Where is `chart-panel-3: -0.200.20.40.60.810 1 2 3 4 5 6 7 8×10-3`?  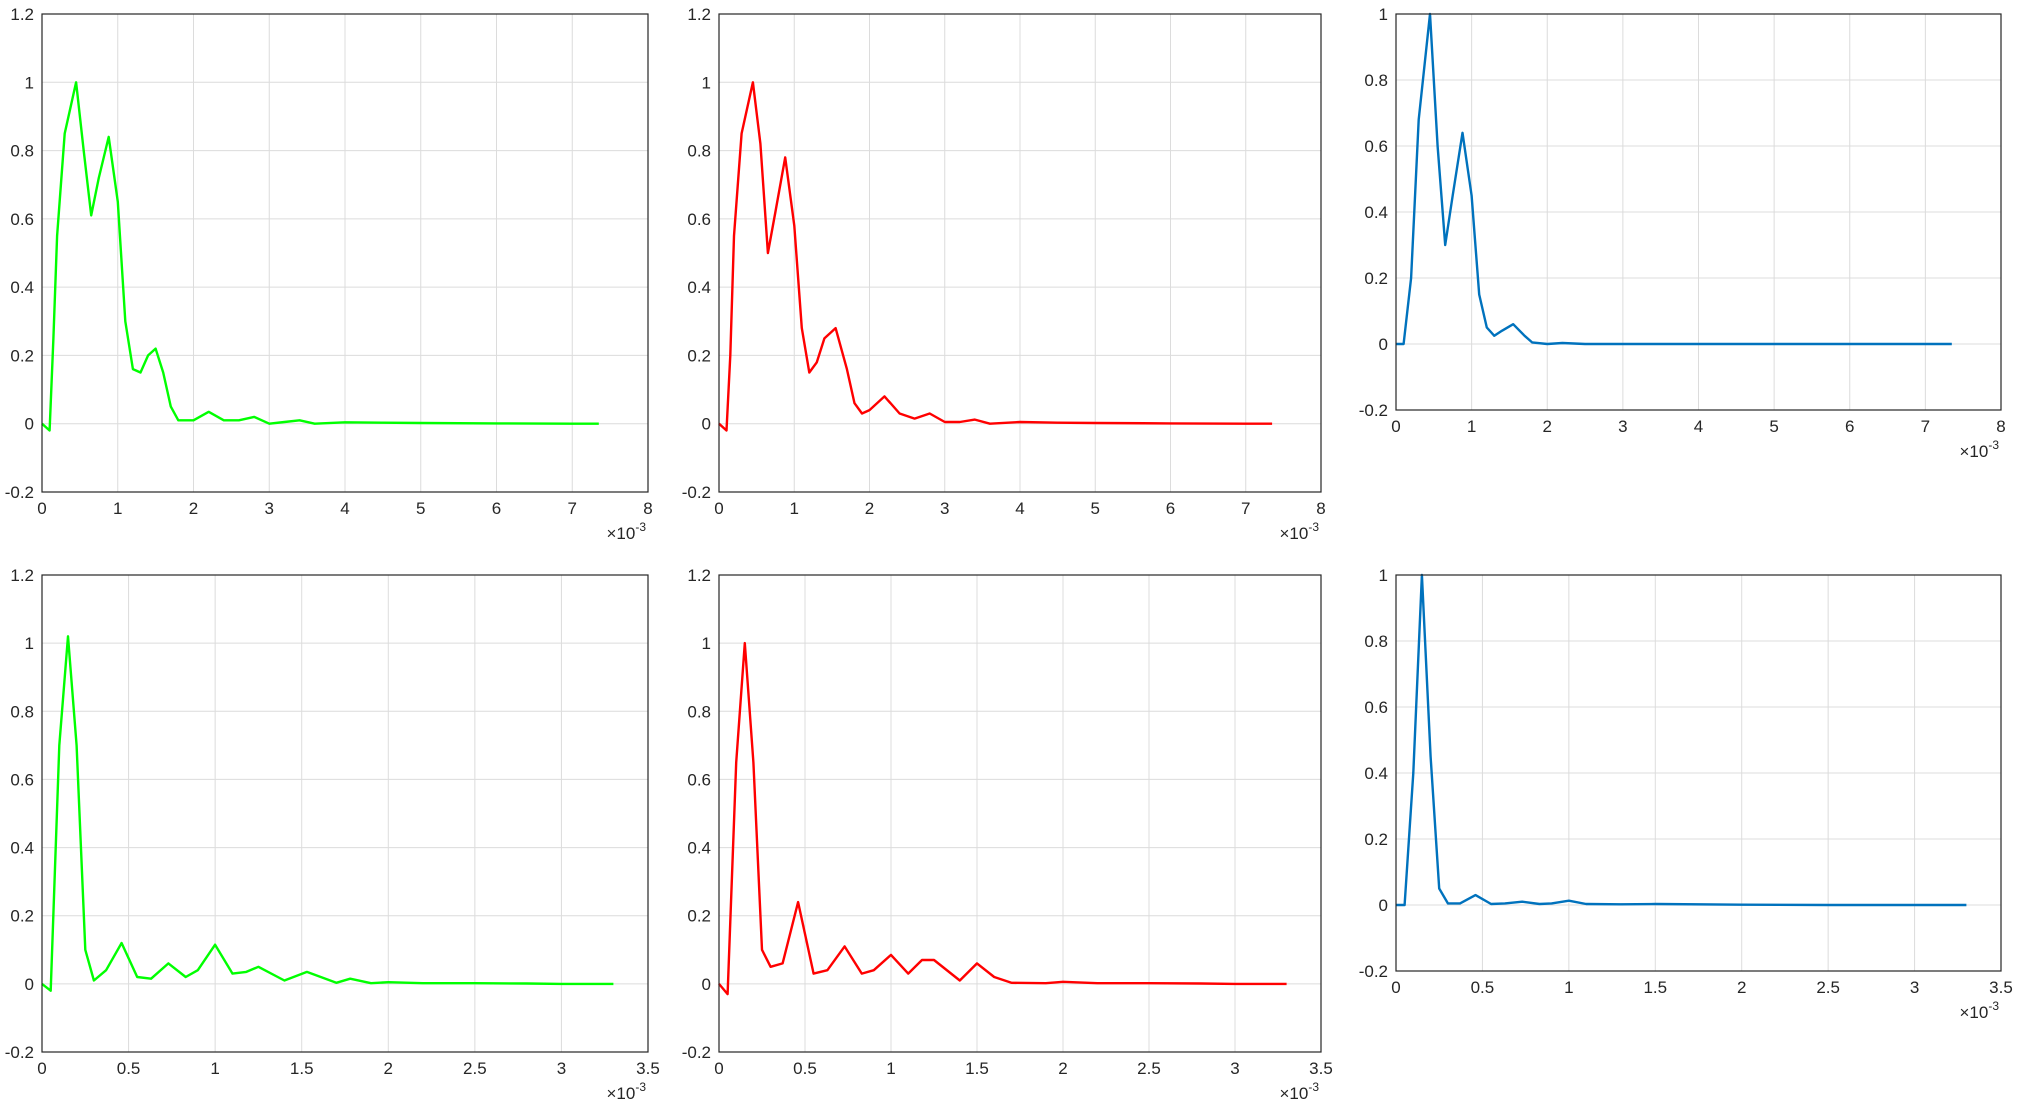 chart-panel-3: -0.200.20.40.60.810 1 2 3 4 5 6 7 8×10-3 is located at coordinates (1682, 233).